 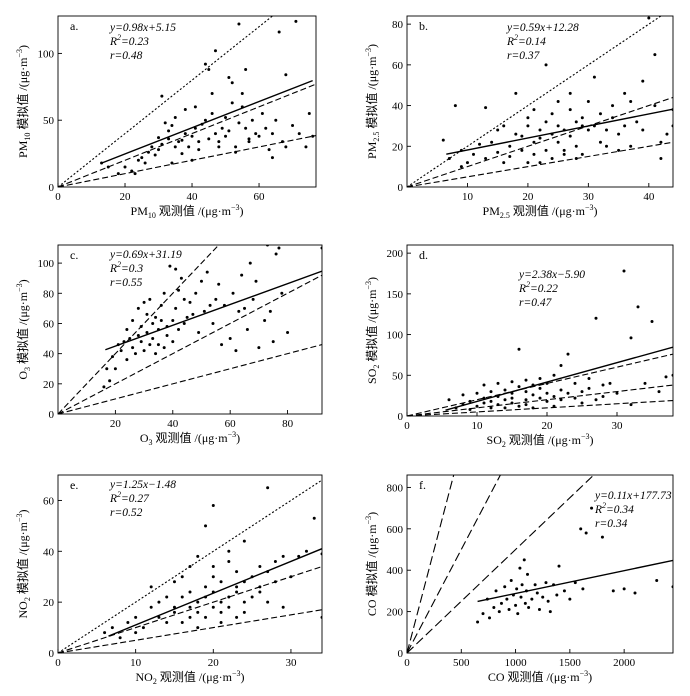 What do you see at coordinates (49, 355) in the screenshot?
I see `y-tick-label: 40` at bounding box center [49, 355].